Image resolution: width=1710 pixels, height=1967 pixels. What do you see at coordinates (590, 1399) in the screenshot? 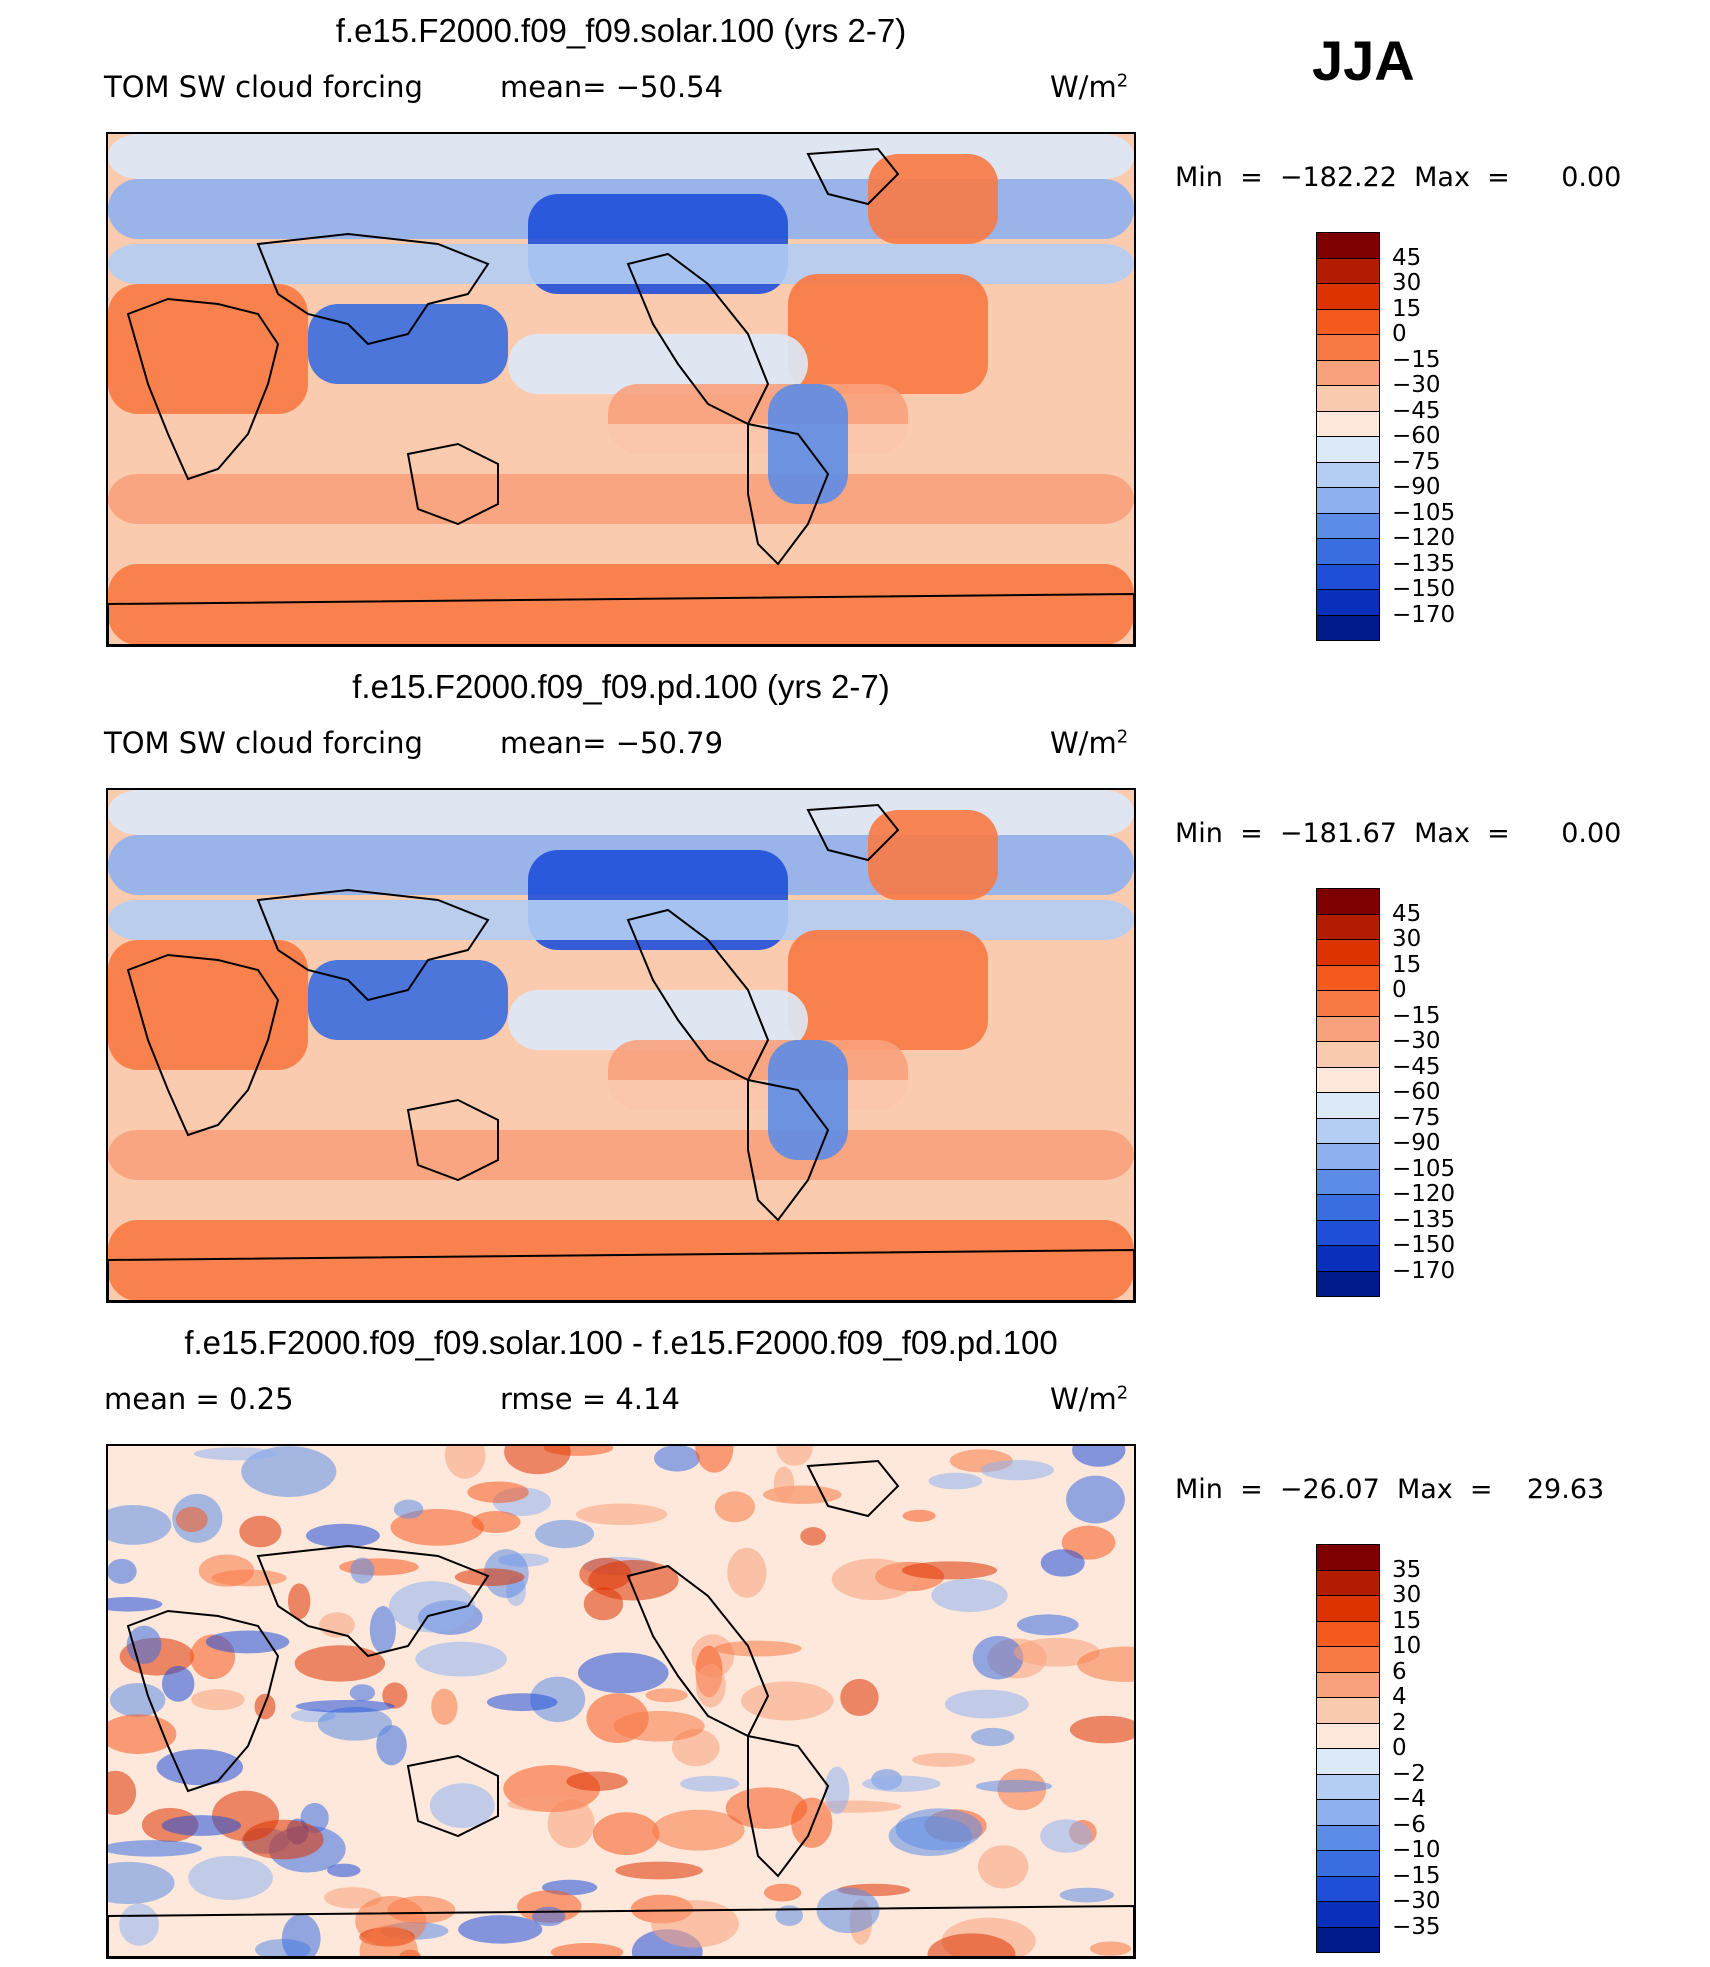
I see `rmse-label: rmse = 4.14` at bounding box center [590, 1399].